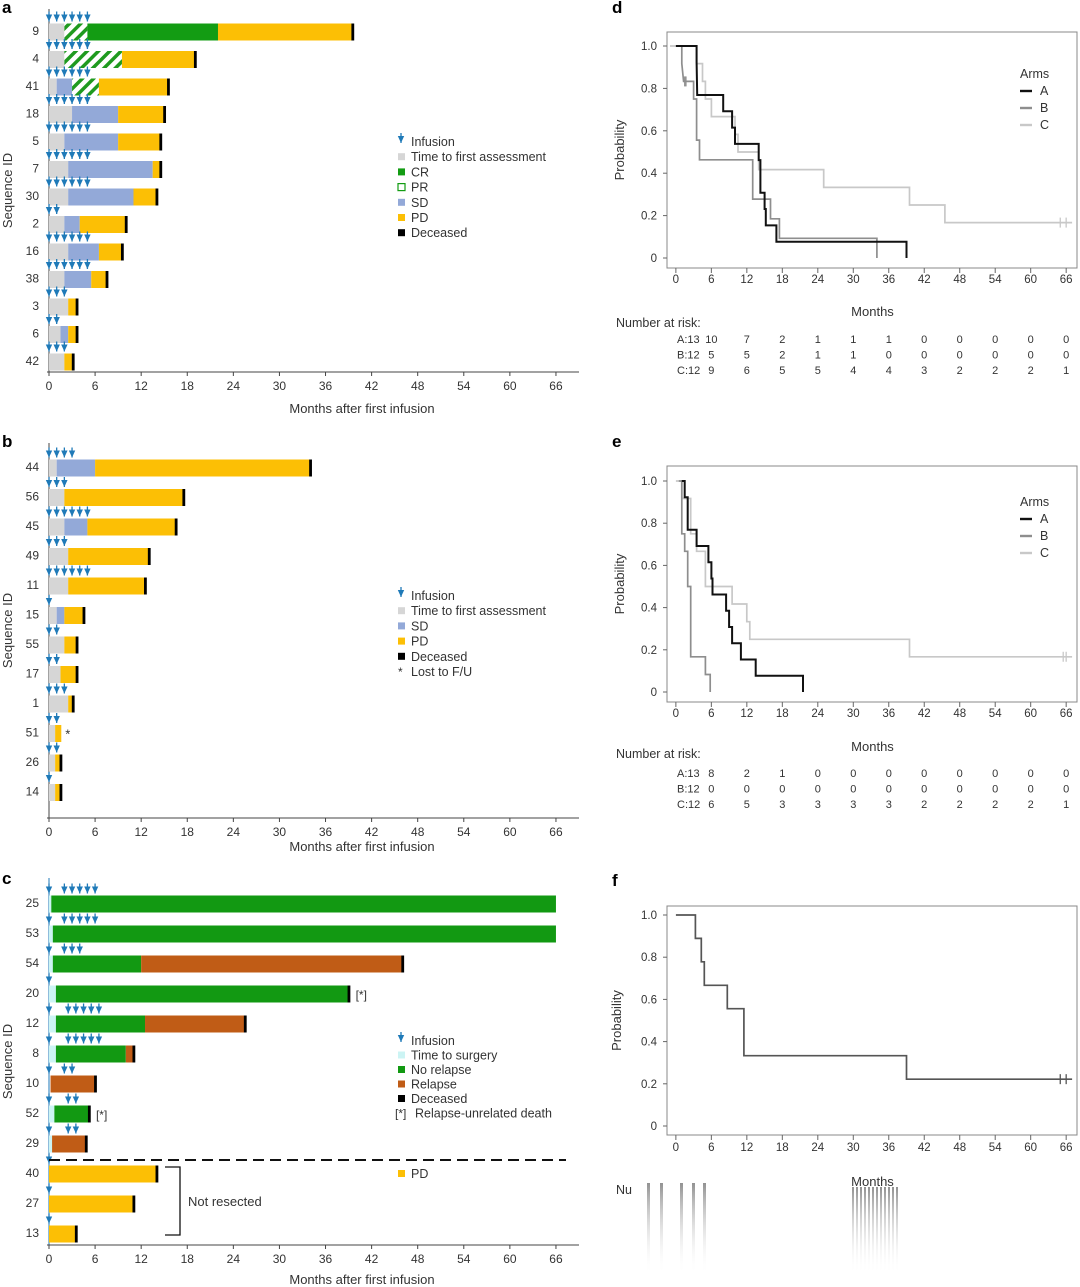 This screenshot has height=1287, width=1080. I want to click on not-resected-label: Not resected, so click(225, 1201).